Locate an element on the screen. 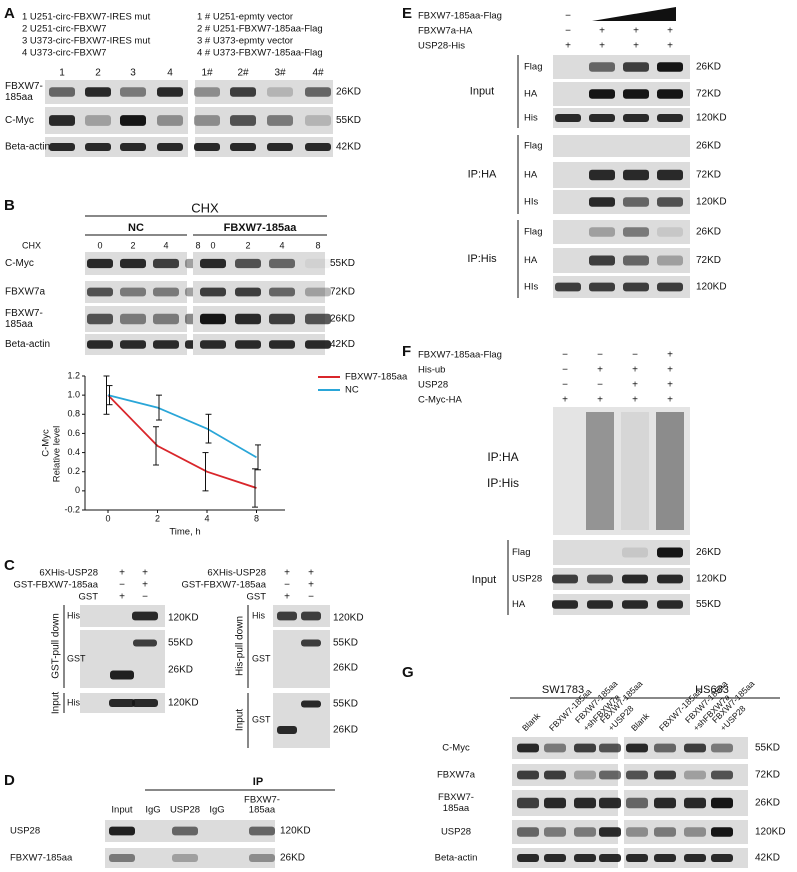 The width and height of the screenshot is (797, 872). panel-label: B is located at coordinates (9, 205).